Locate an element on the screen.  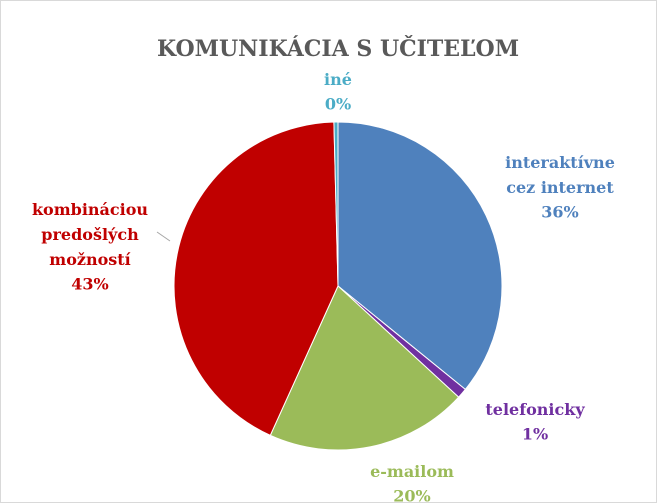
slice-label: kombináciou predošlých možností is located at coordinates (90, 234).